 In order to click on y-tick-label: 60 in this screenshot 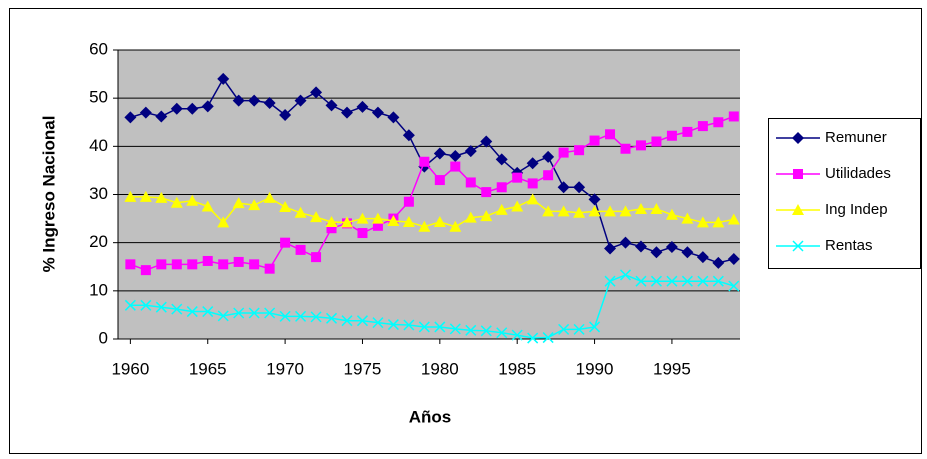, I will do `click(98, 48)`.